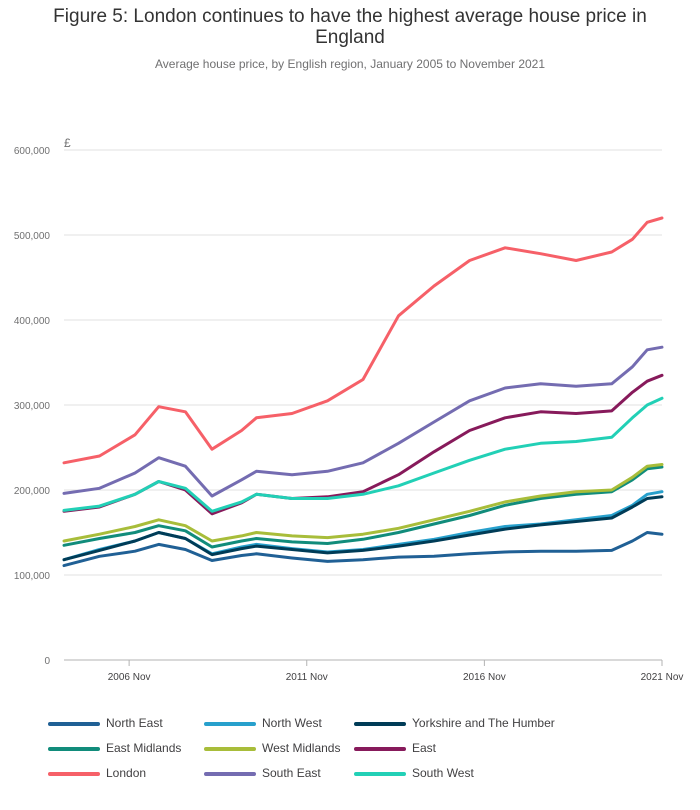  I want to click on series-line-east-midlands, so click(363, 507).